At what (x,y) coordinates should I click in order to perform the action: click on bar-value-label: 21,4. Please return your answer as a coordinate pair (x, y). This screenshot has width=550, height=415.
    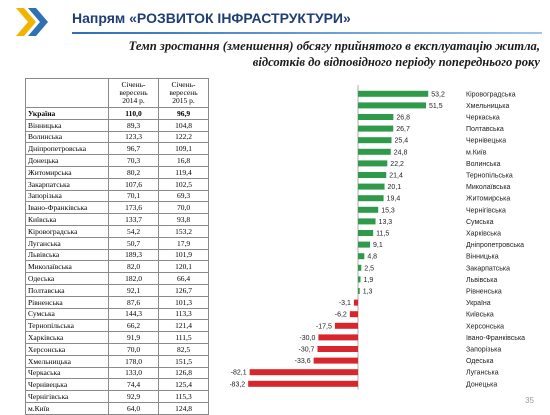
    Looking at the image, I should click on (396, 176).